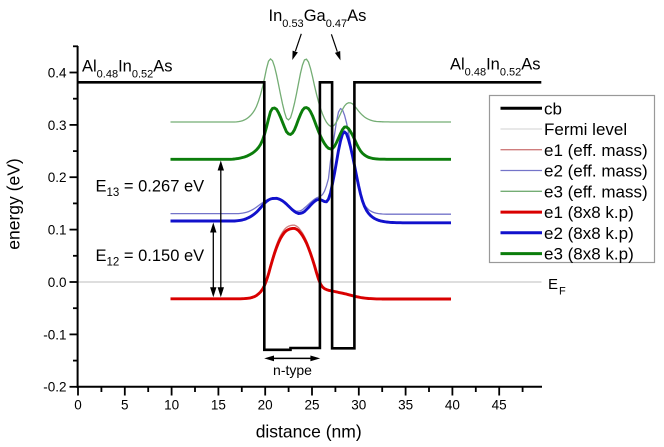 This screenshot has width=664, height=447. I want to click on svg-text: 35, so click(405, 404).